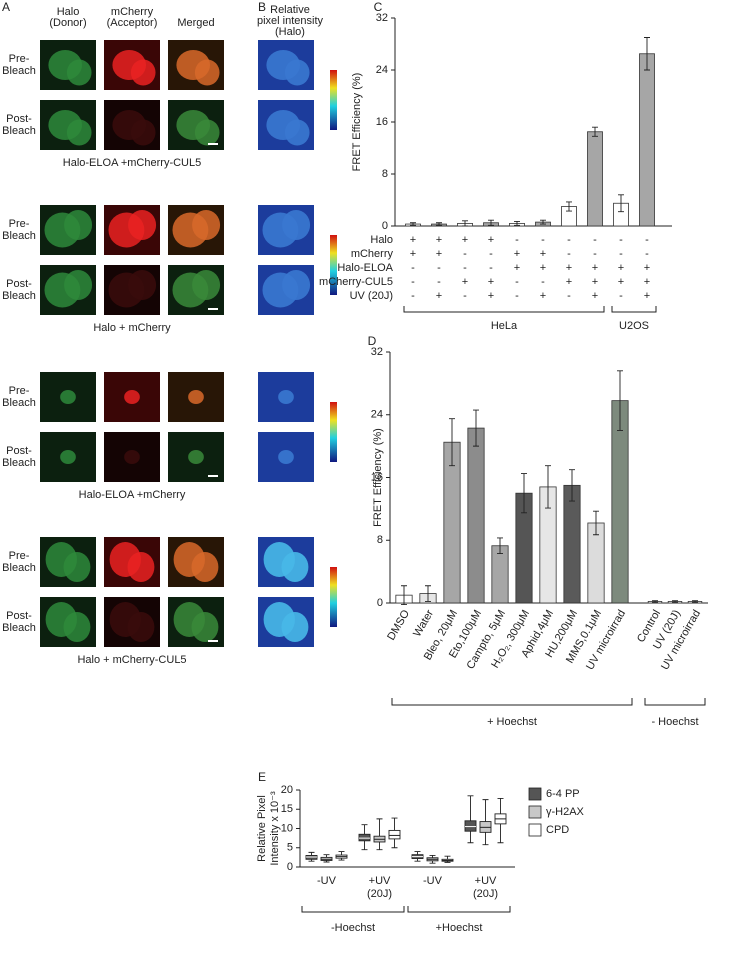 This screenshot has width=745, height=959. What do you see at coordinates (565, 812) in the screenshot?
I see `legend-label: γ-H2AX` at bounding box center [565, 812].